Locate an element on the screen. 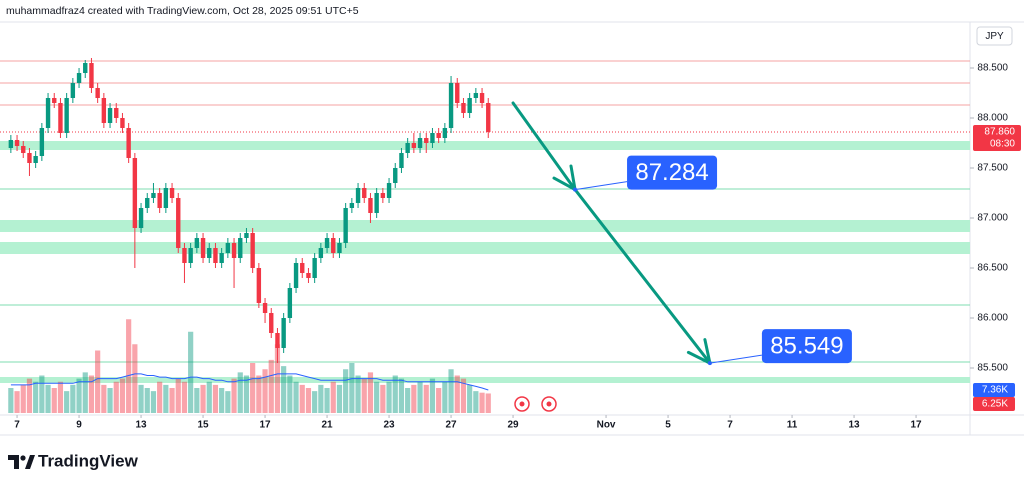  y-tick-label: 88.000 is located at coordinates (992, 118).